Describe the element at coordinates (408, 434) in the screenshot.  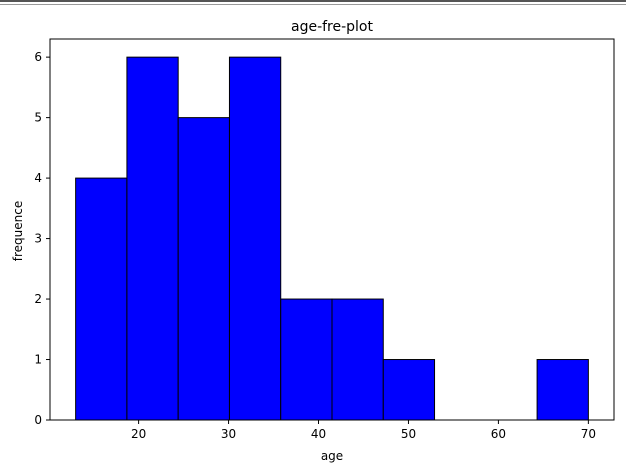
I see `x-tick-label: 50` at that location.